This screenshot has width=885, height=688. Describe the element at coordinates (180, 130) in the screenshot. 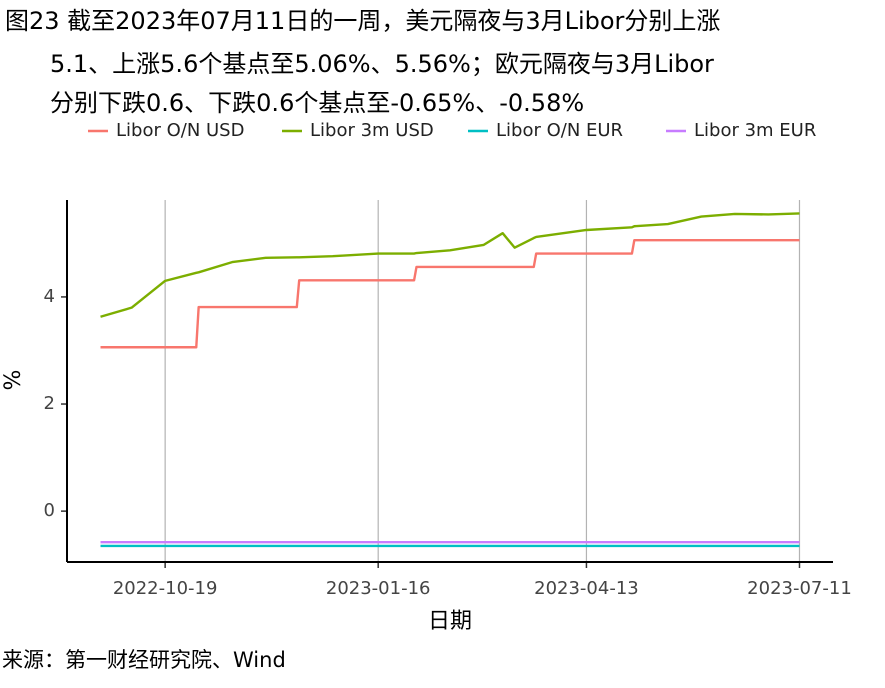

I see `legend-label: Libor O/N USD` at that location.